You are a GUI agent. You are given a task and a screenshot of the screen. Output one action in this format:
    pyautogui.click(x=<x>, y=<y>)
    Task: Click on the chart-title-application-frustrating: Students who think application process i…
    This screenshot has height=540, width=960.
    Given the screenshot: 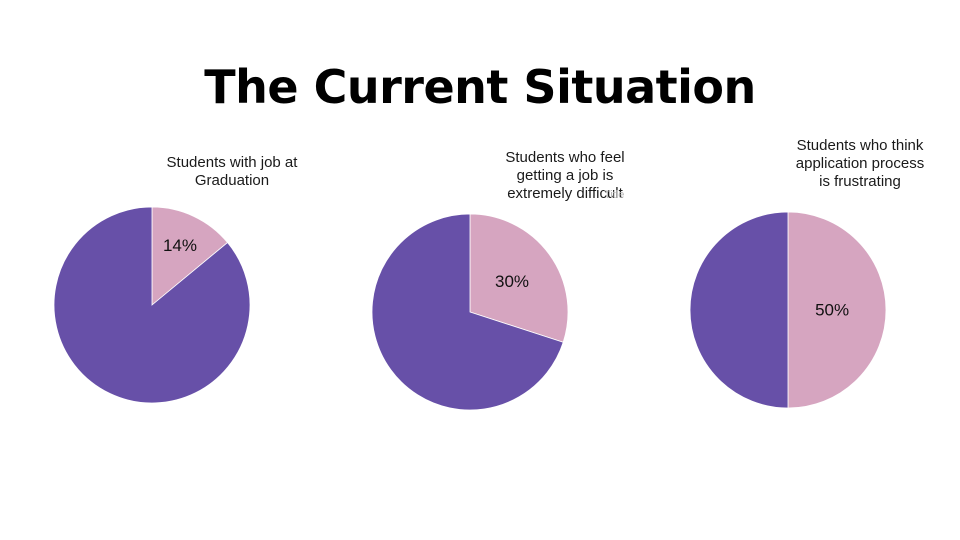 What is the action you would take?
    pyautogui.click(x=860, y=164)
    